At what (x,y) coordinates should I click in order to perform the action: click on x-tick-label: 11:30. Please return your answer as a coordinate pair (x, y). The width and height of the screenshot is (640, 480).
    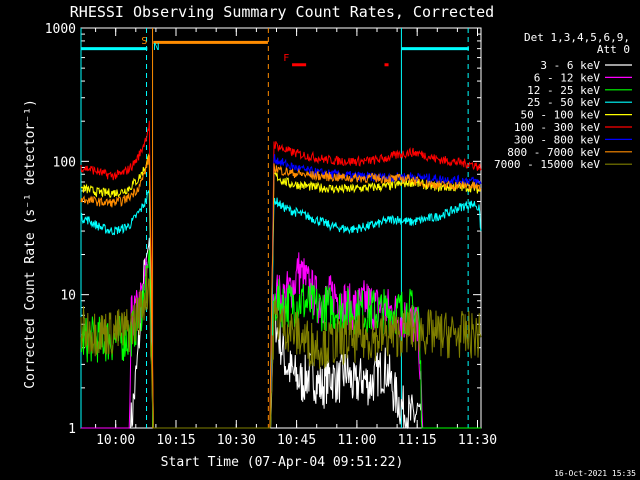
    Looking at the image, I should click on (477, 440).